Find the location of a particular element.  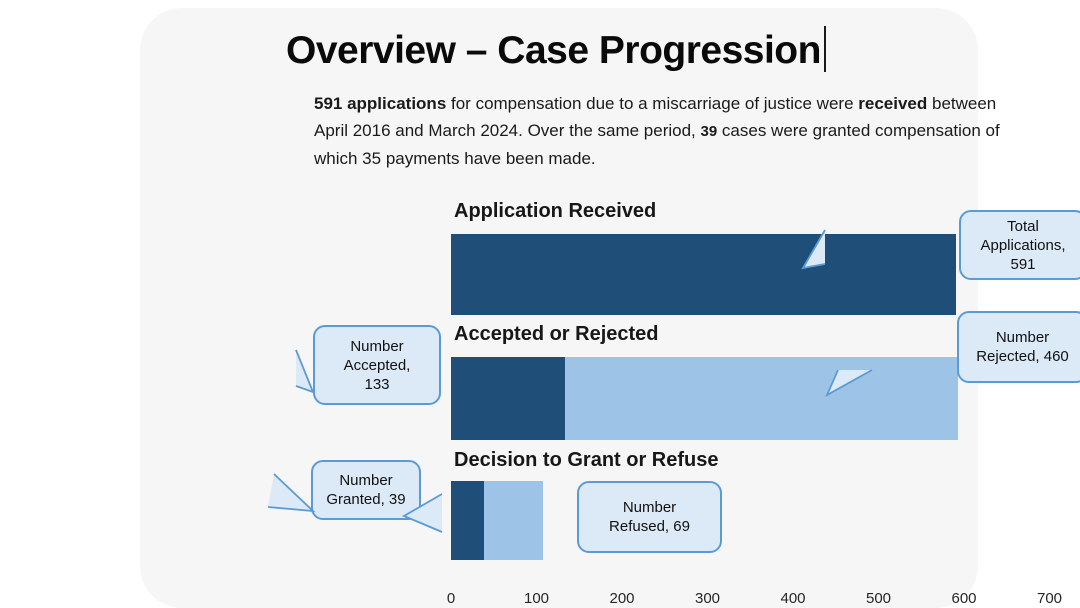

callout-line: Total is located at coordinates (1023, 226).